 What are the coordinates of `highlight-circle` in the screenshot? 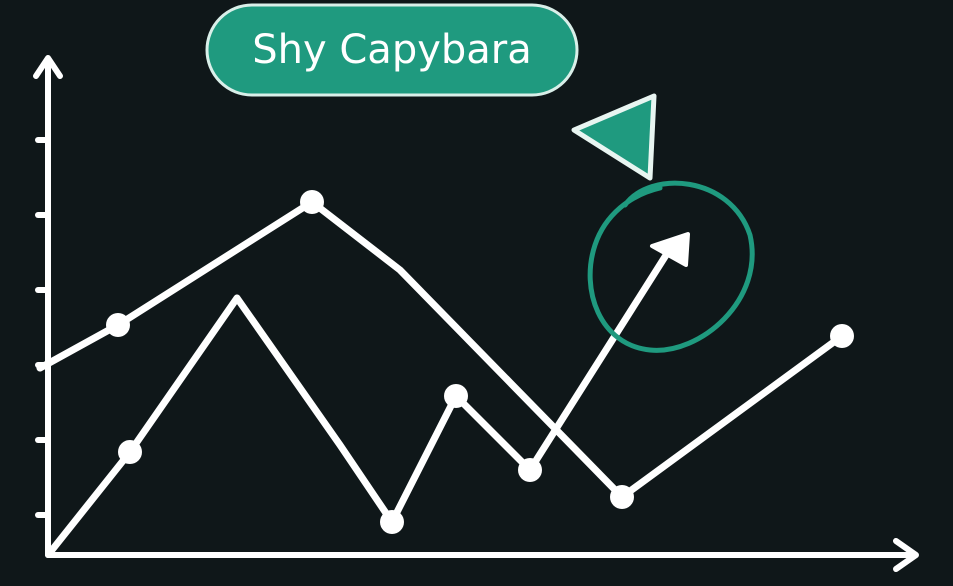 It's located at (671, 266).